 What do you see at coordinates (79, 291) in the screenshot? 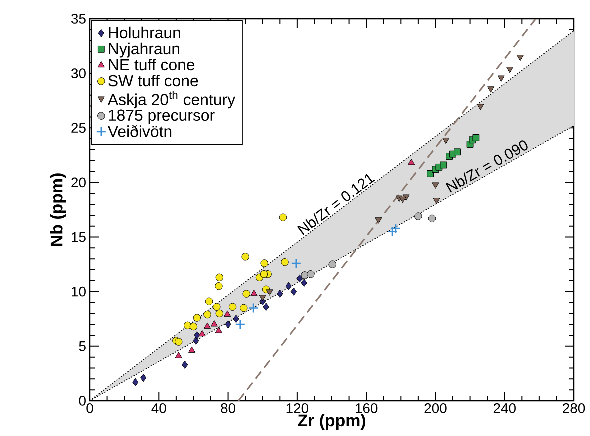
I see `y-tick-label: 10` at bounding box center [79, 291].